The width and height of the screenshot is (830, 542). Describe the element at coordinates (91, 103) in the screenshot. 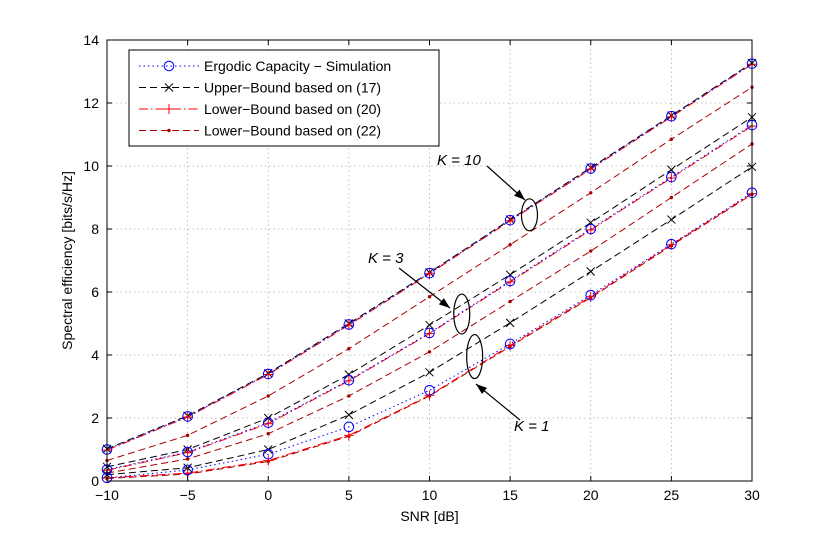

I see `y-tick-label: 12` at that location.